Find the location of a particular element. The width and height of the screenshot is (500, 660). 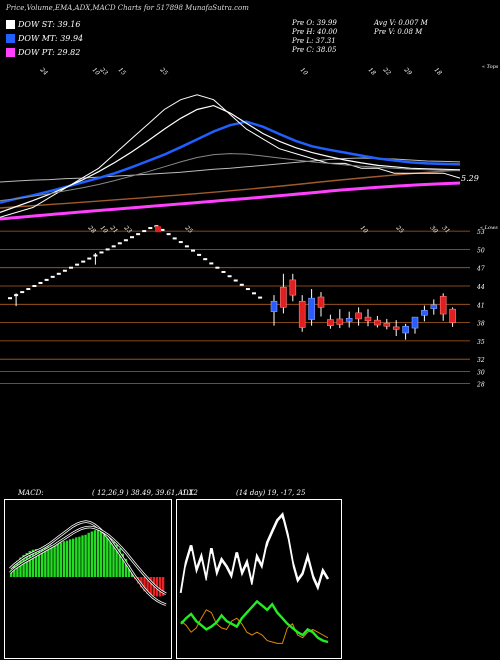

price-top-label: 21 is located at coordinates (113, 229).